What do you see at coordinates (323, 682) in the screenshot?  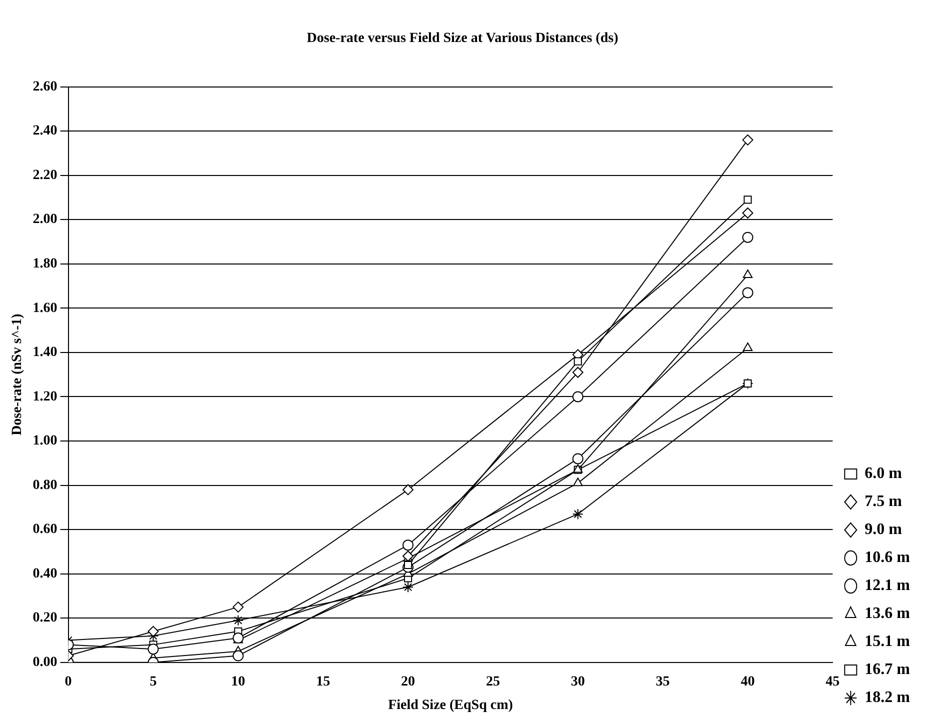 I see `x-tick-label: 15` at bounding box center [323, 682].